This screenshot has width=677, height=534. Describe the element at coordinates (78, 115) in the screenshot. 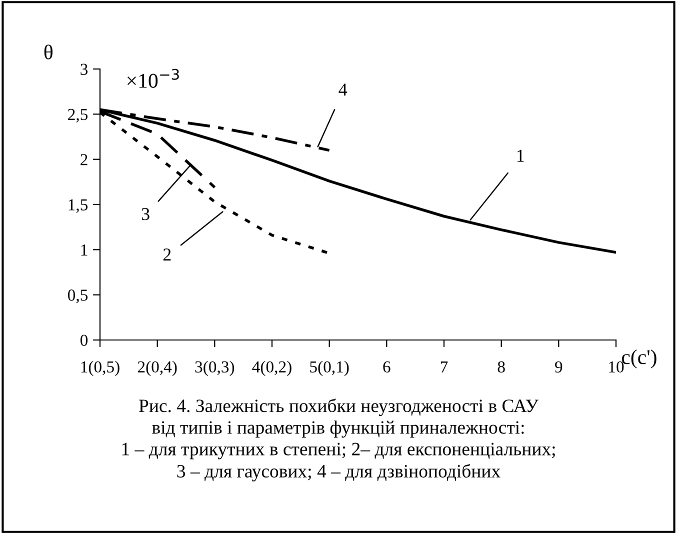

I see `y-tick-label: 2,5` at that location.